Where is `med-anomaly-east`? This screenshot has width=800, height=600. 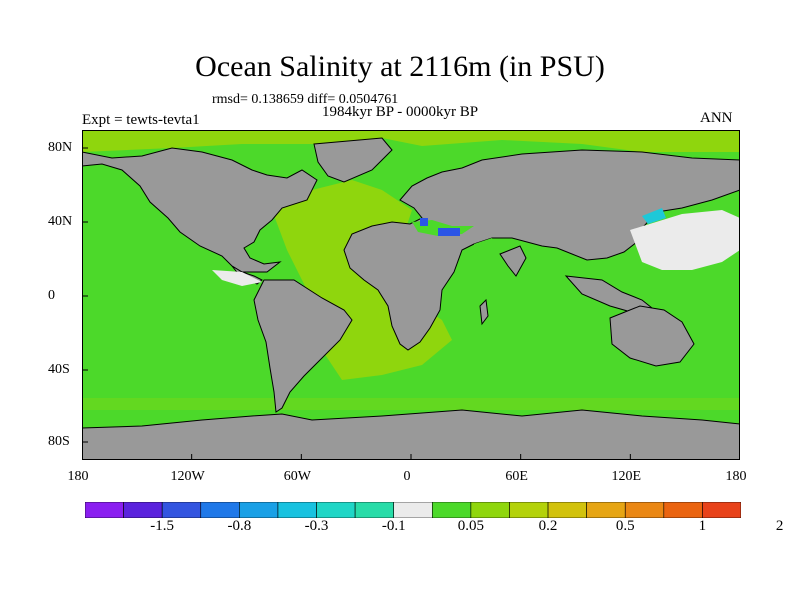
med-anomaly-east is located at coordinates (449, 232).